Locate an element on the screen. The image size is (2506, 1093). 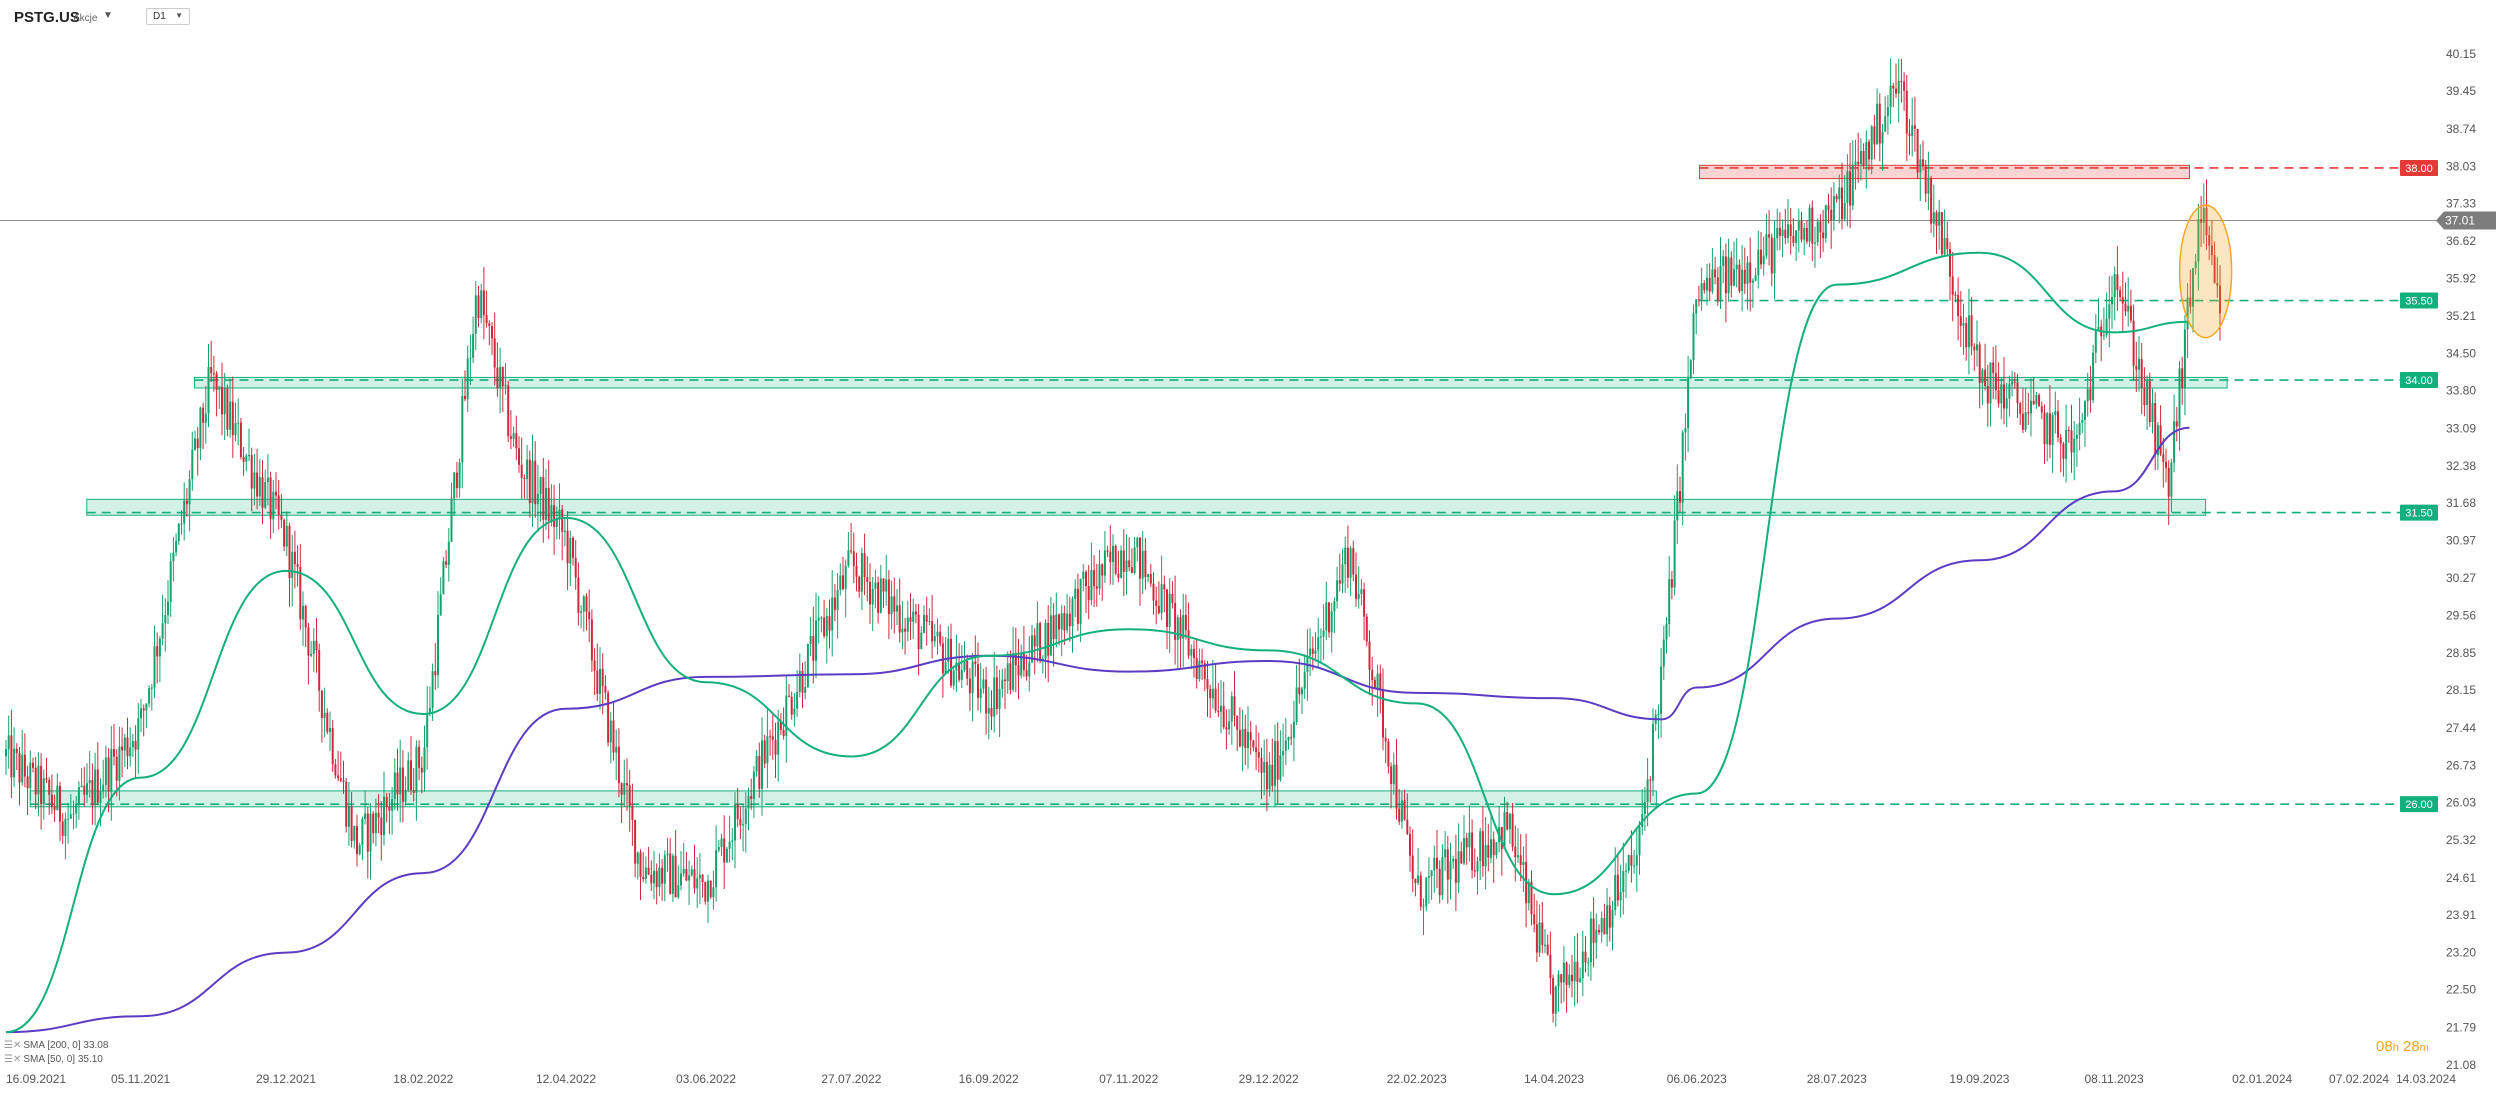
price-tick-label: 32.38 is located at coordinates (2461, 466).